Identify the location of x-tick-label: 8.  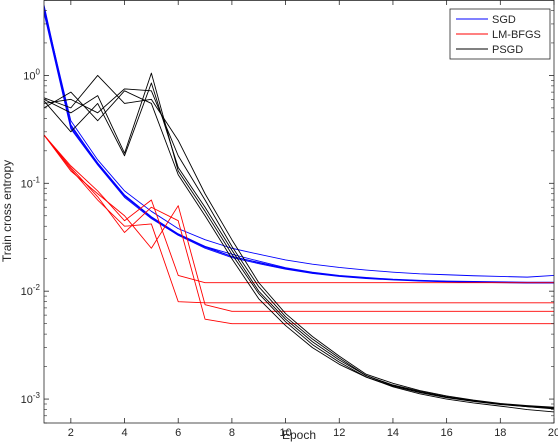
(232, 433).